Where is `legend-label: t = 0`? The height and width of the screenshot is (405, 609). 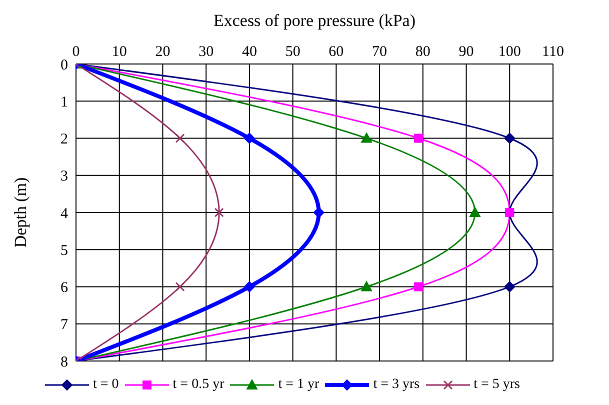
legend-label: t = 0 is located at coordinates (105, 385).